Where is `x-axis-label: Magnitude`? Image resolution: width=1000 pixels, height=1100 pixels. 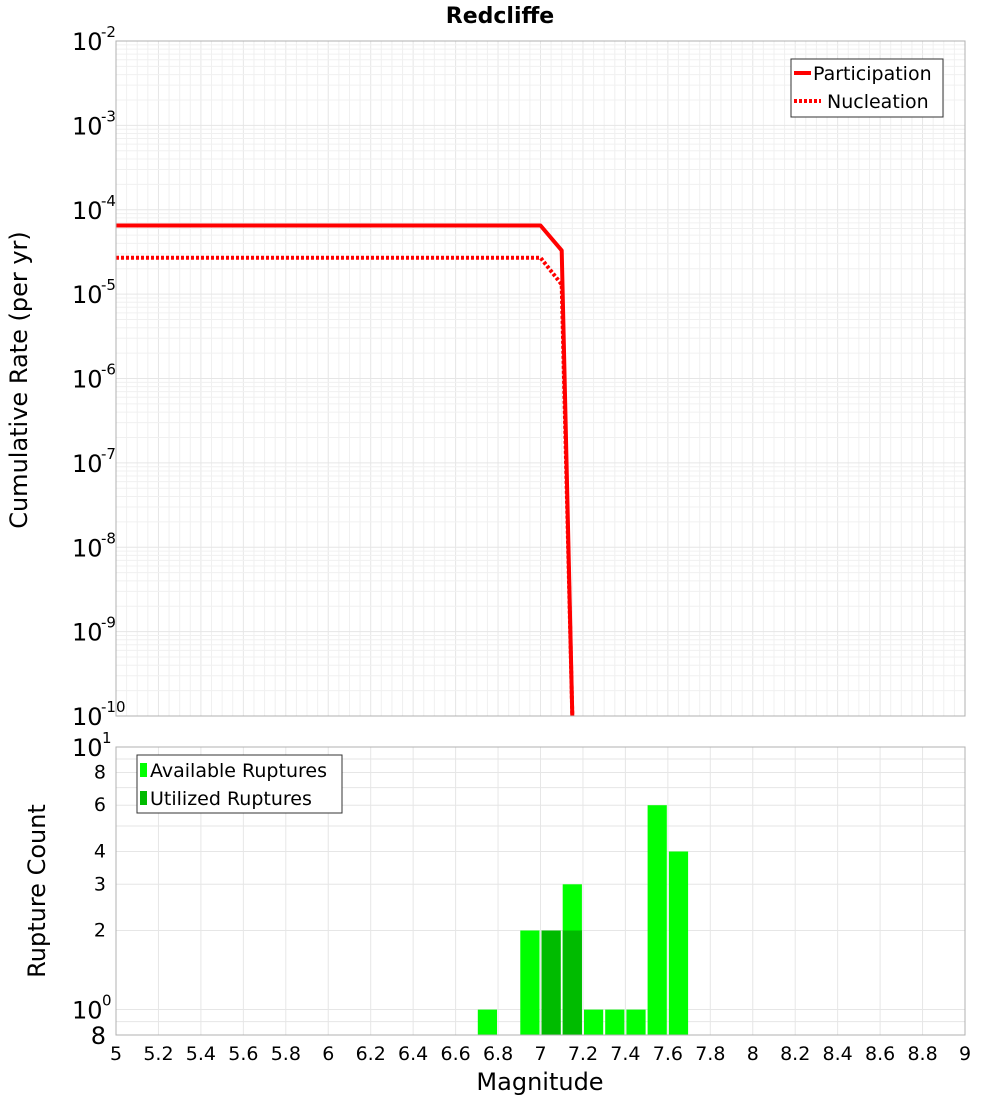
x-axis-label: Magnitude is located at coordinates (539, 1082).